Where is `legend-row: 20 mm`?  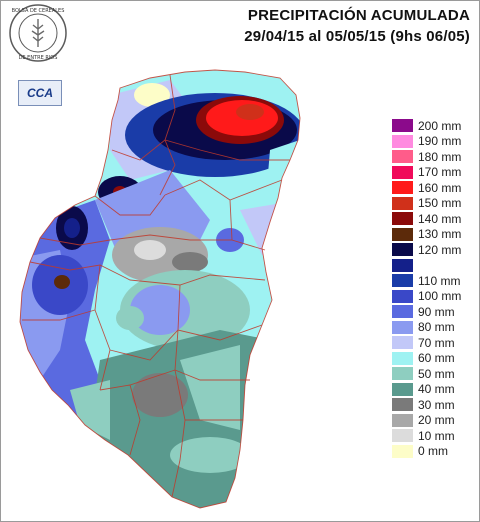 legend-row: 20 mm is located at coordinates (432, 421).